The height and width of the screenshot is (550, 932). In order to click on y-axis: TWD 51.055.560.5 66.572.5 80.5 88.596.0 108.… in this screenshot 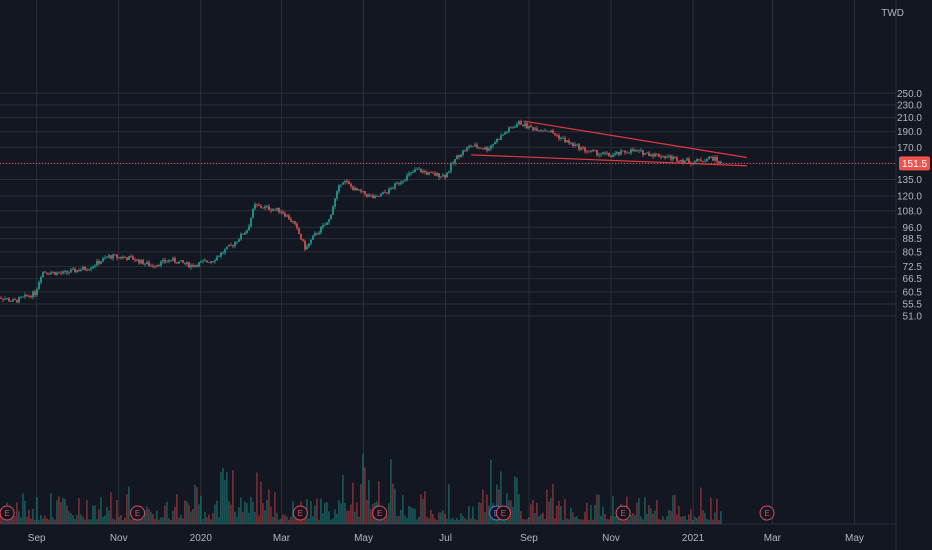, I will do `click(901, 165)`.